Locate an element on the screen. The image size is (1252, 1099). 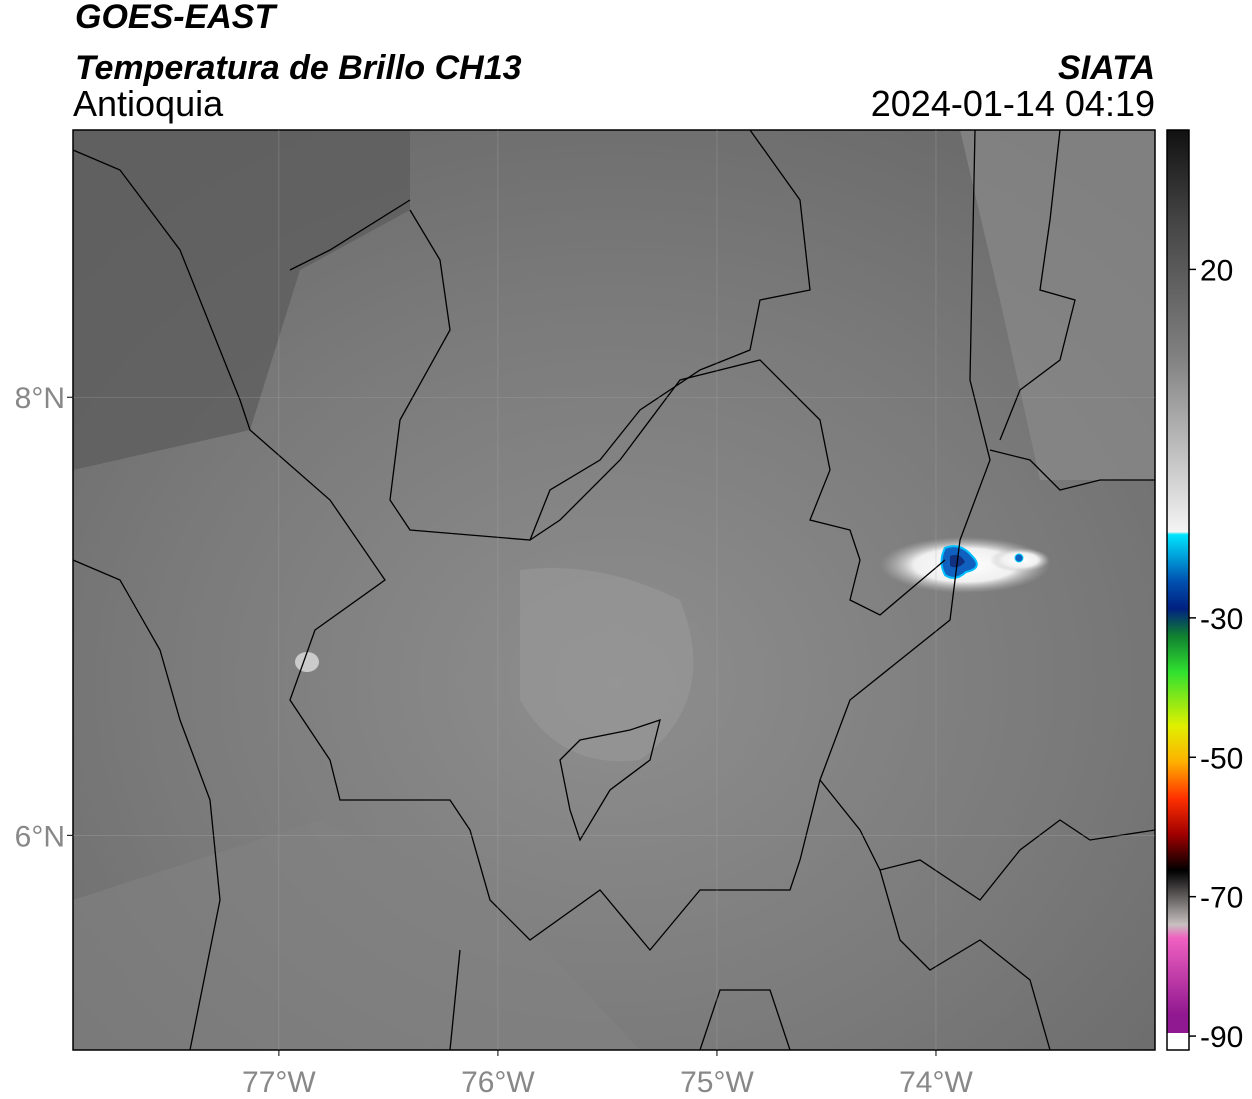
colorbar-tick-label: -90 is located at coordinates (1221, 1037).